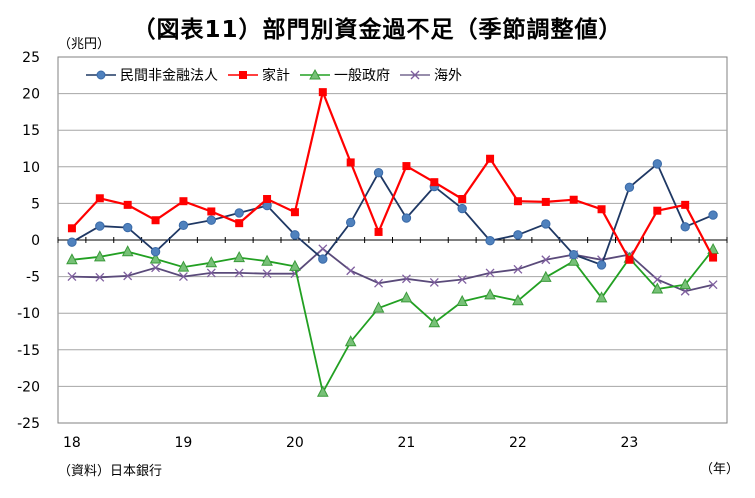 This screenshot has height=498, width=755. Describe the element at coordinates (31, 58) in the screenshot. I see `y-tick-label: 25` at that location.